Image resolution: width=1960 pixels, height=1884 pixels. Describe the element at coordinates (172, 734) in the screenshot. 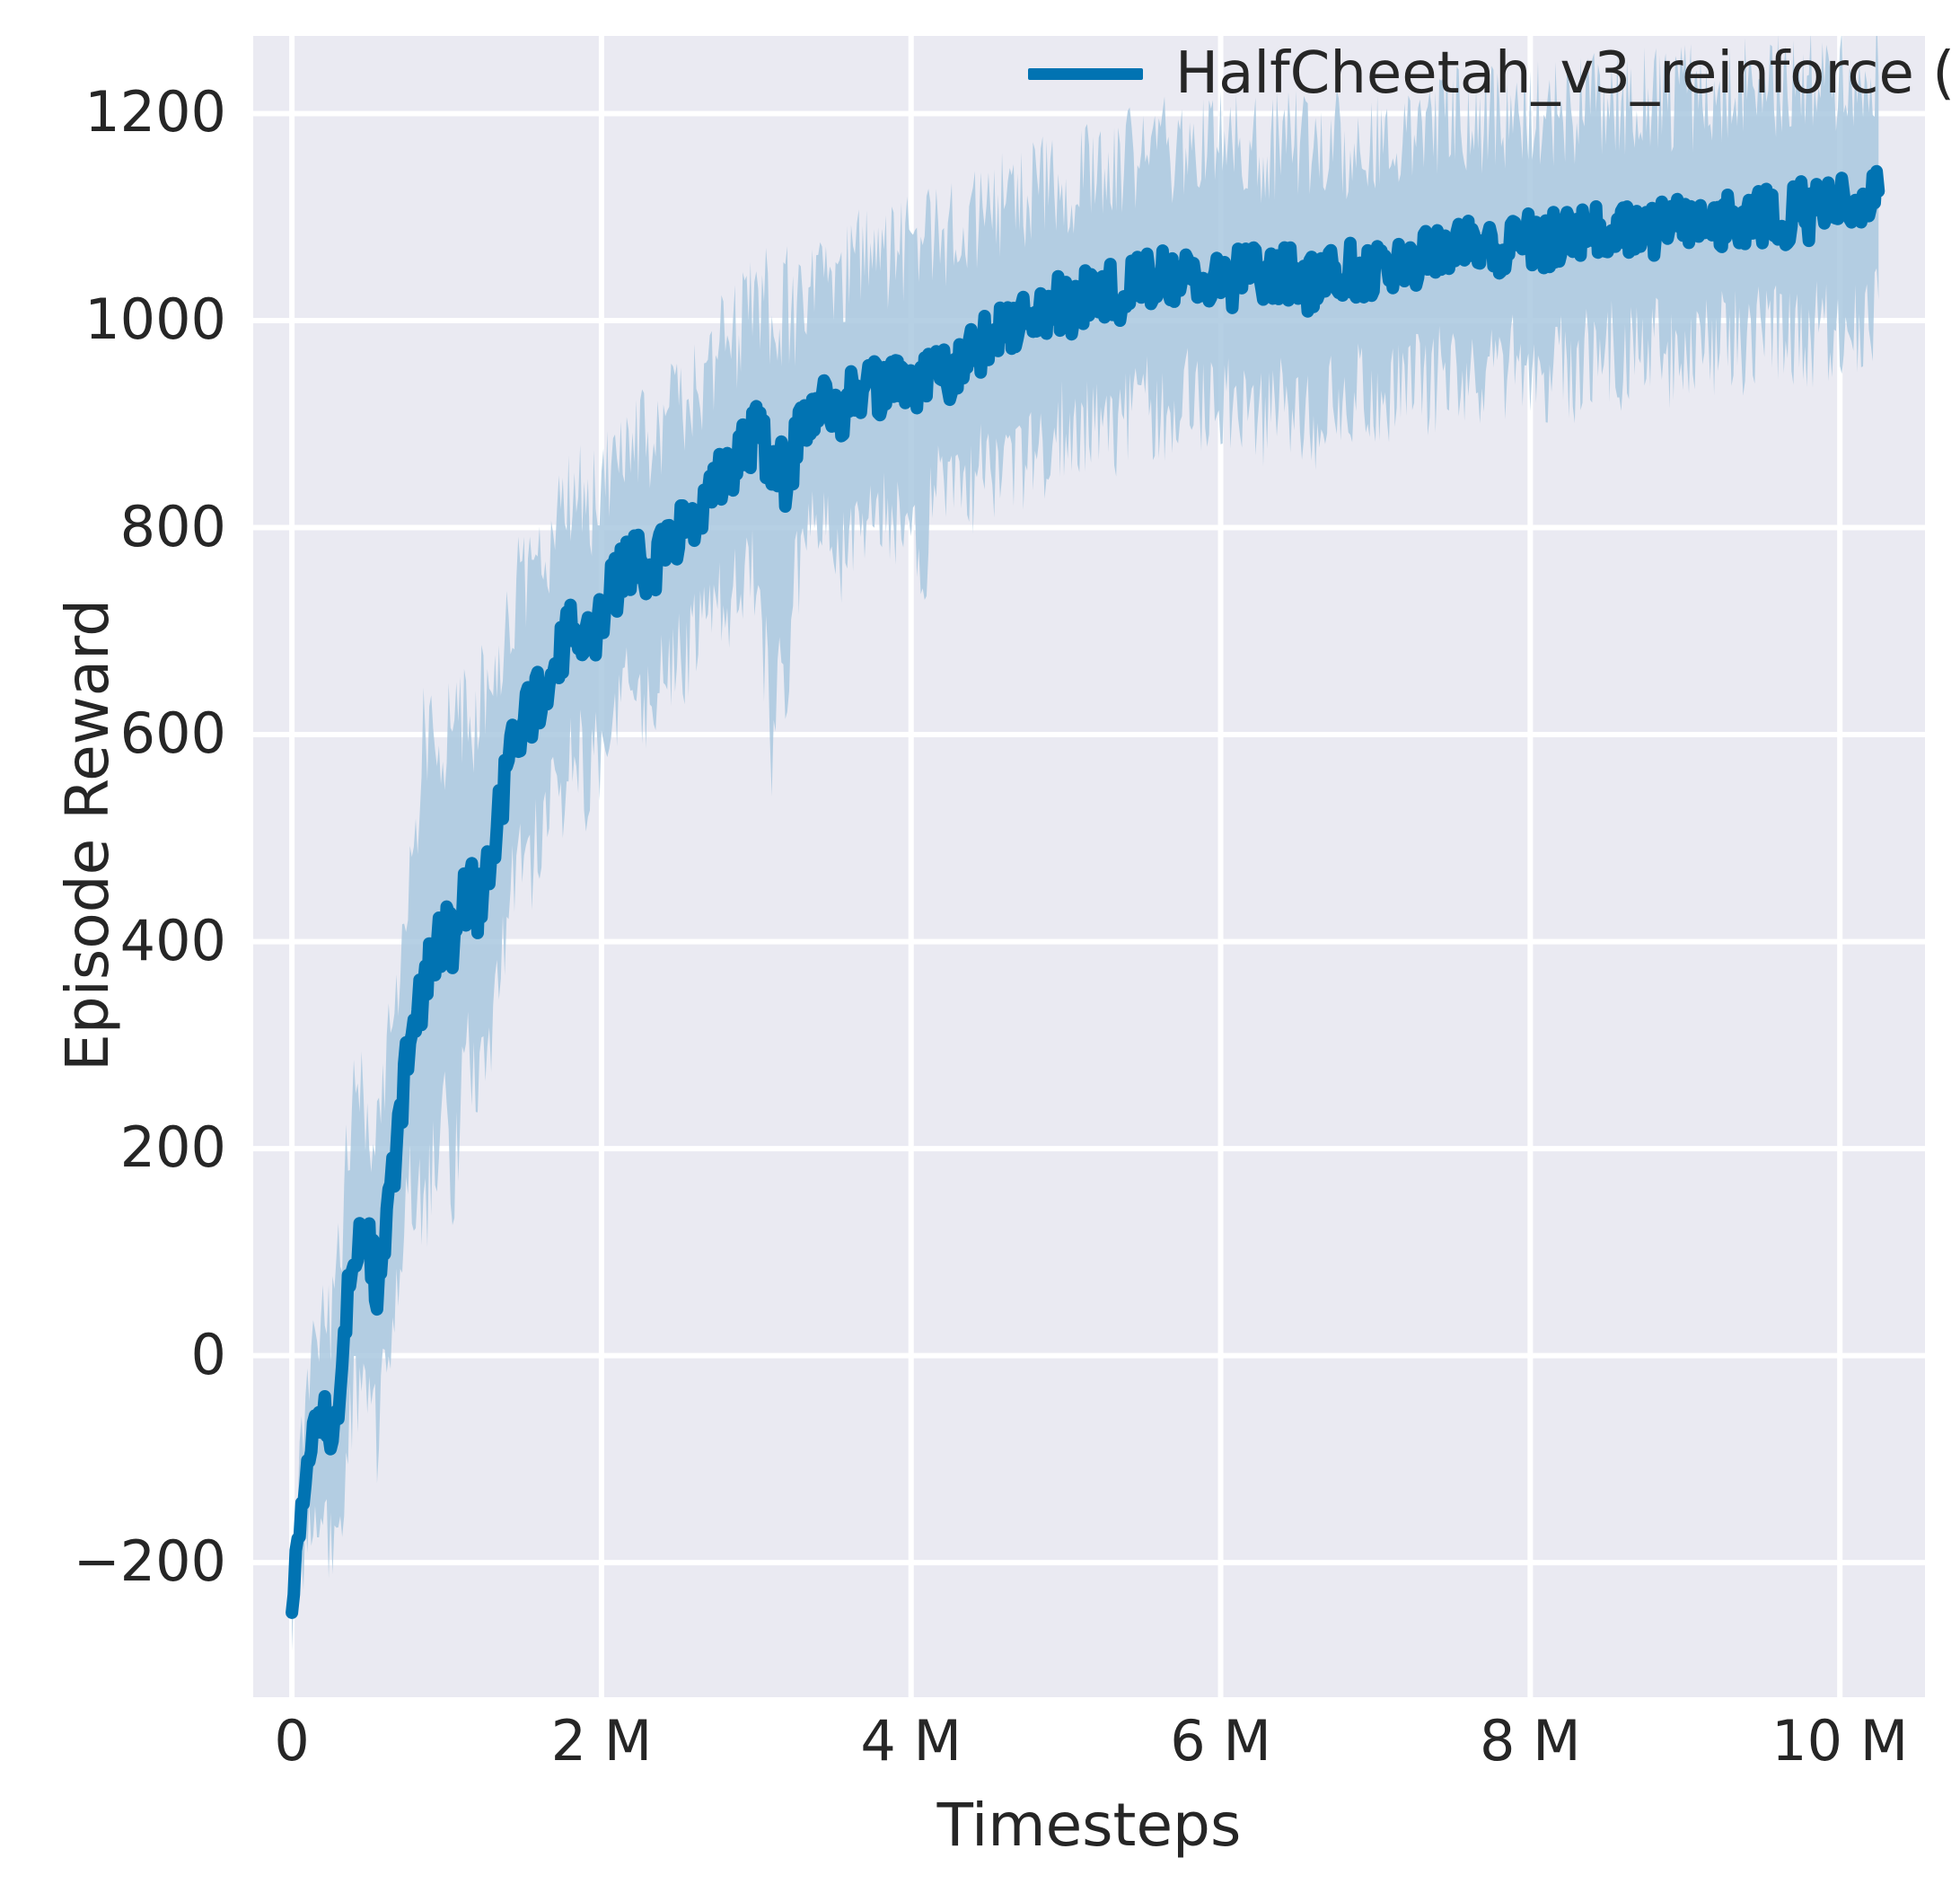

I see `y-axis-tick-label: 600` at that location.